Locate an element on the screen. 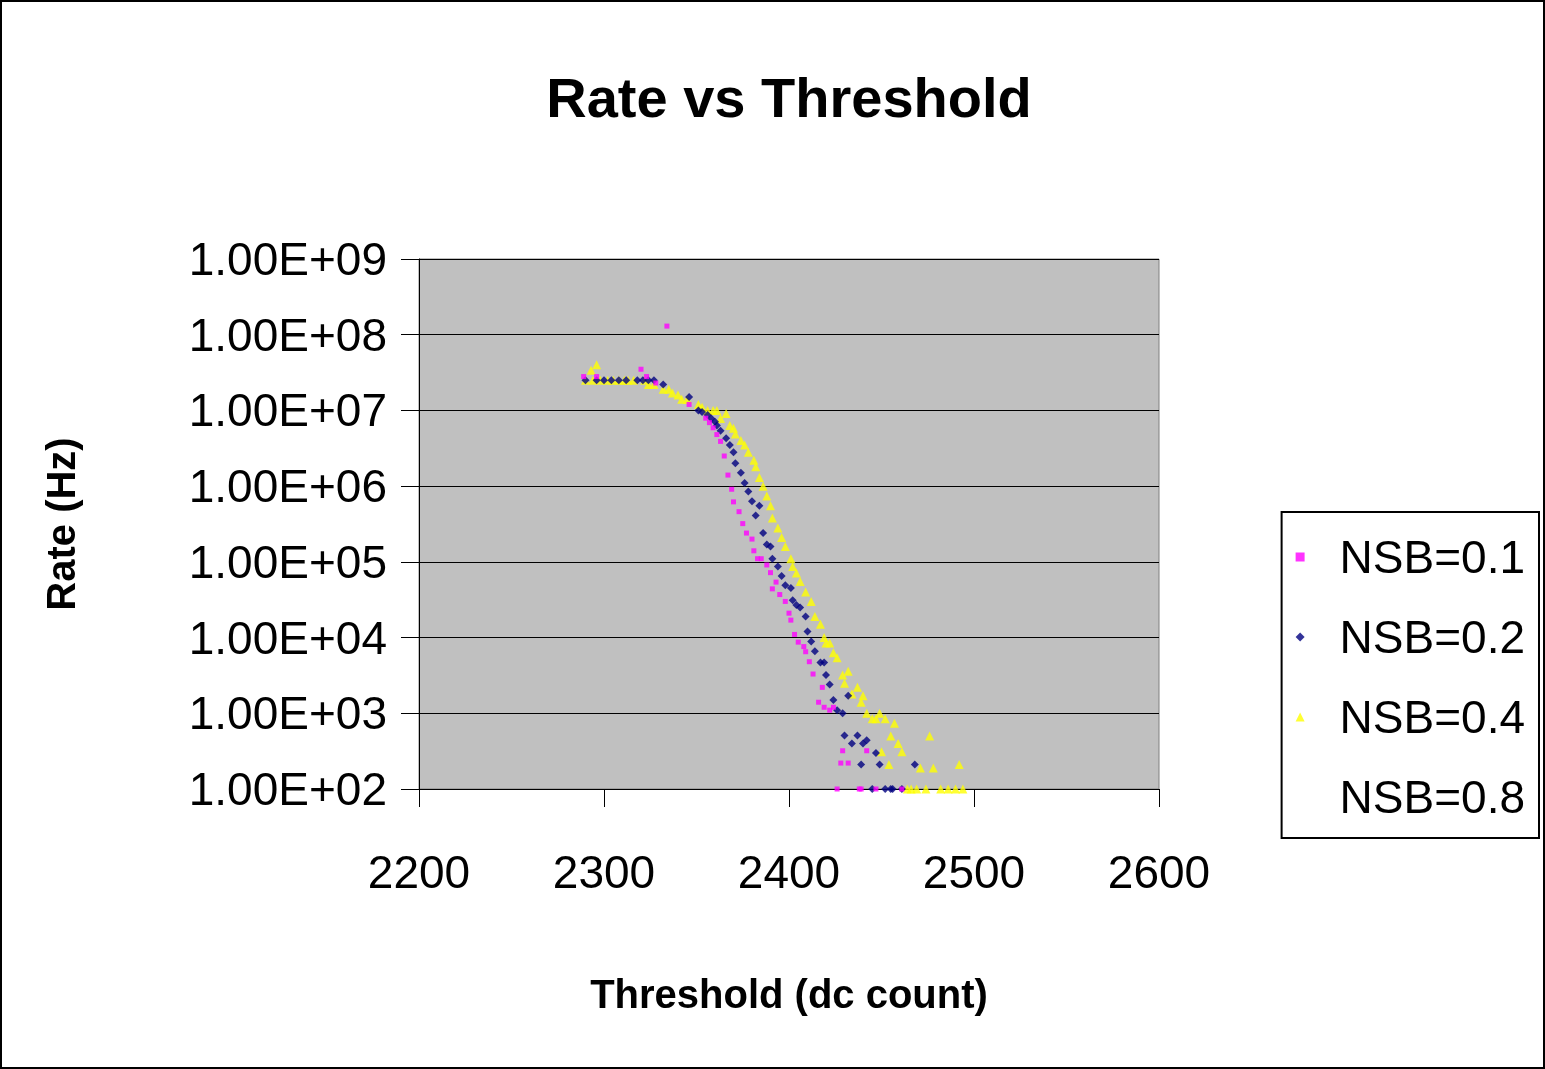 This screenshot has height=1069, width=1545. y-tick-label: 1.00E+02 is located at coordinates (287, 789).